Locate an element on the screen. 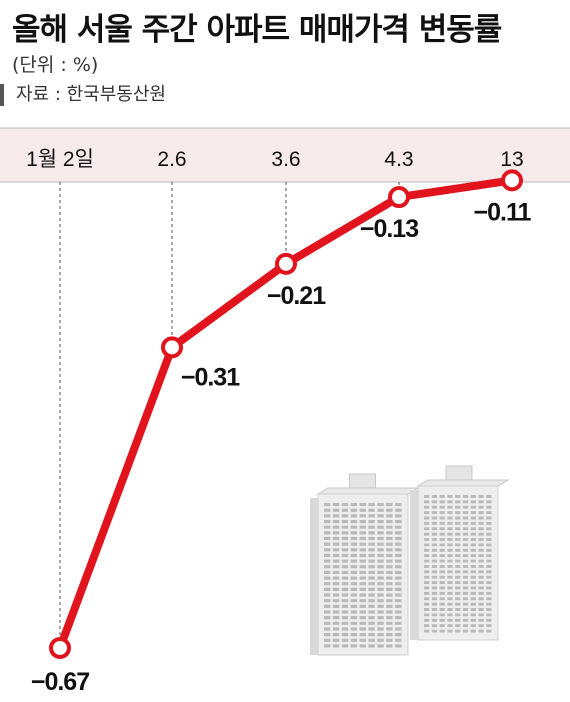 The height and width of the screenshot is (702, 570). category-band is located at coordinates (285, 155).